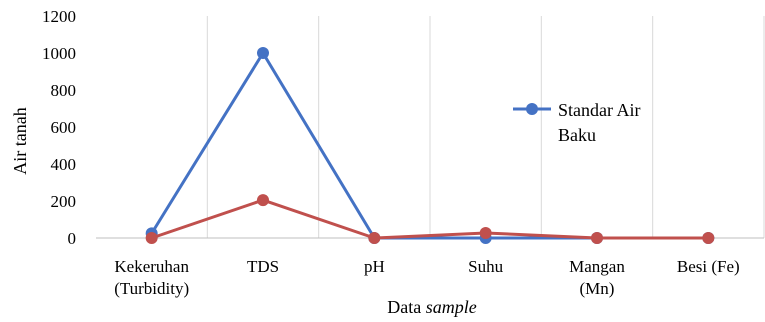 The height and width of the screenshot is (322, 765). I want to click on y-tick-label: 1200, so click(59, 16).